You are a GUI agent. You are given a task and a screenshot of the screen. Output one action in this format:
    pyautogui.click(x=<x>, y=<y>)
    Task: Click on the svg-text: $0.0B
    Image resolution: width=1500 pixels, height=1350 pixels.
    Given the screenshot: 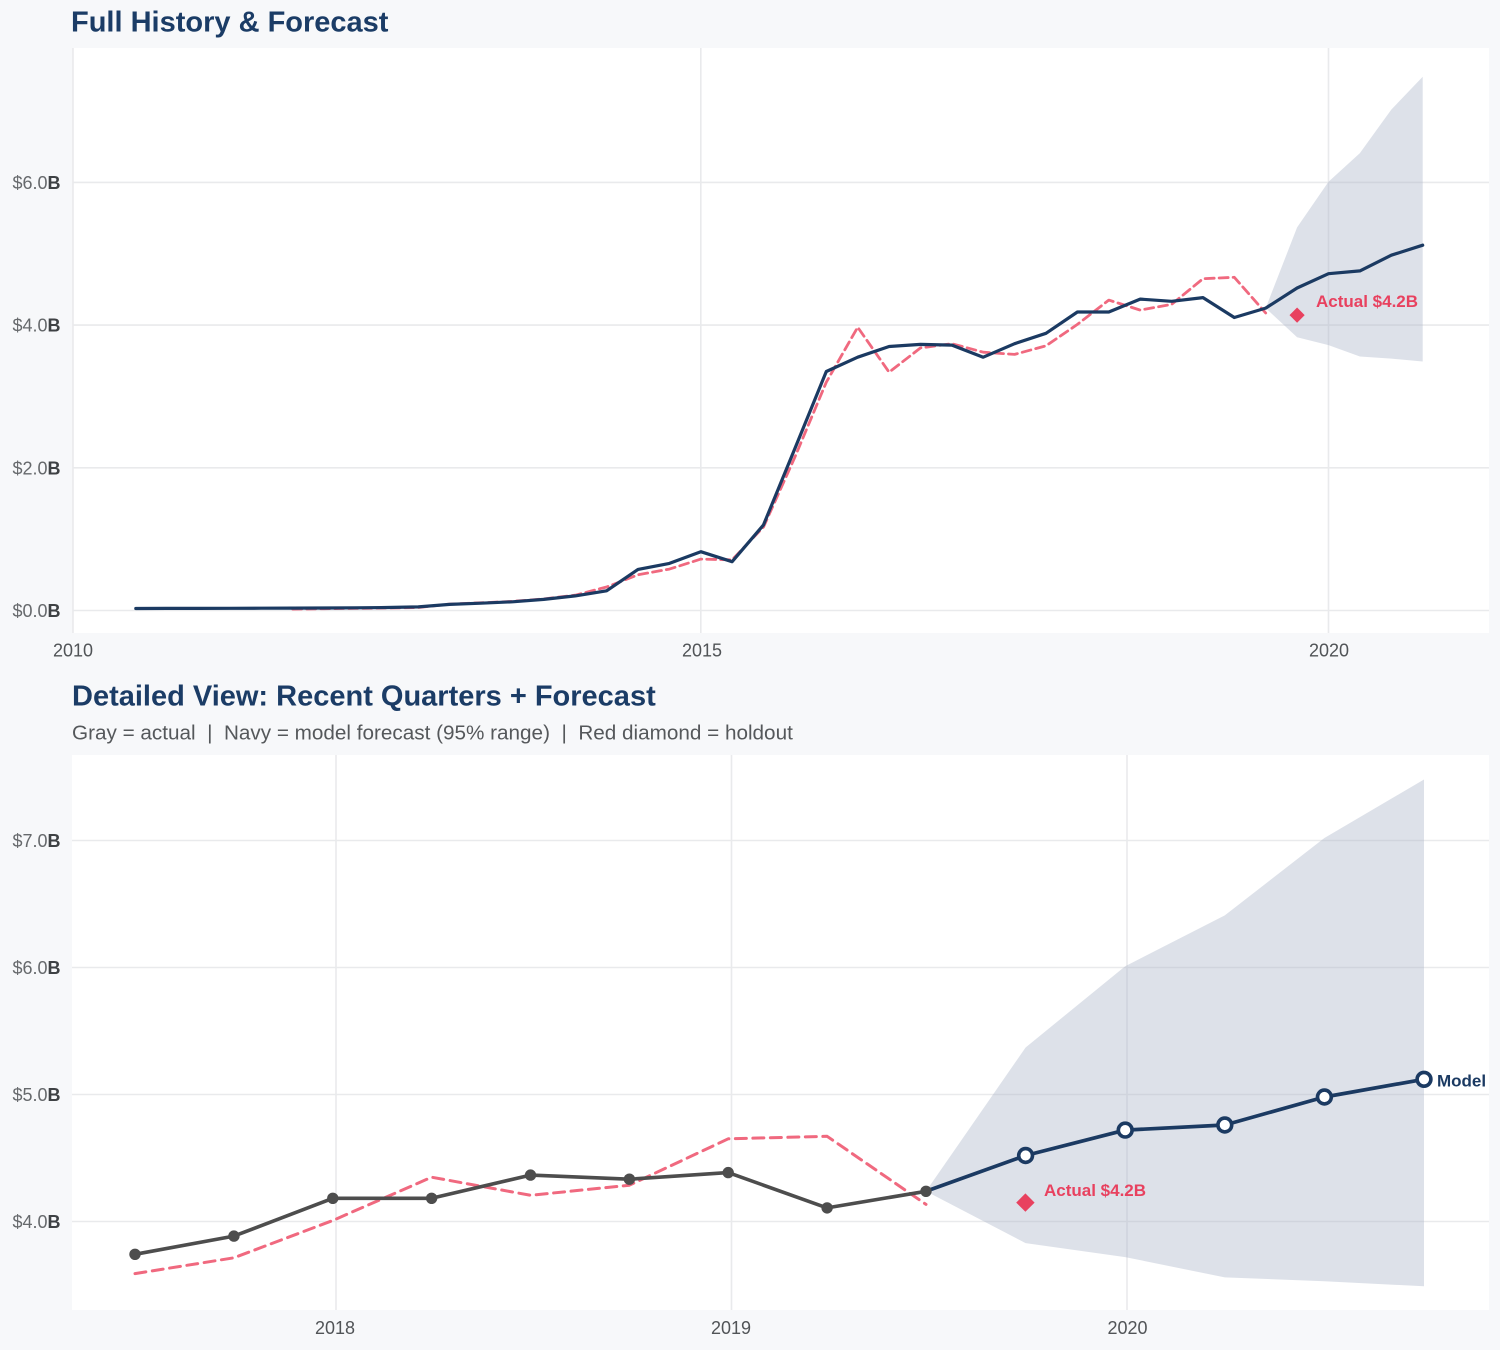 What is the action you would take?
    pyautogui.click(x=36, y=611)
    